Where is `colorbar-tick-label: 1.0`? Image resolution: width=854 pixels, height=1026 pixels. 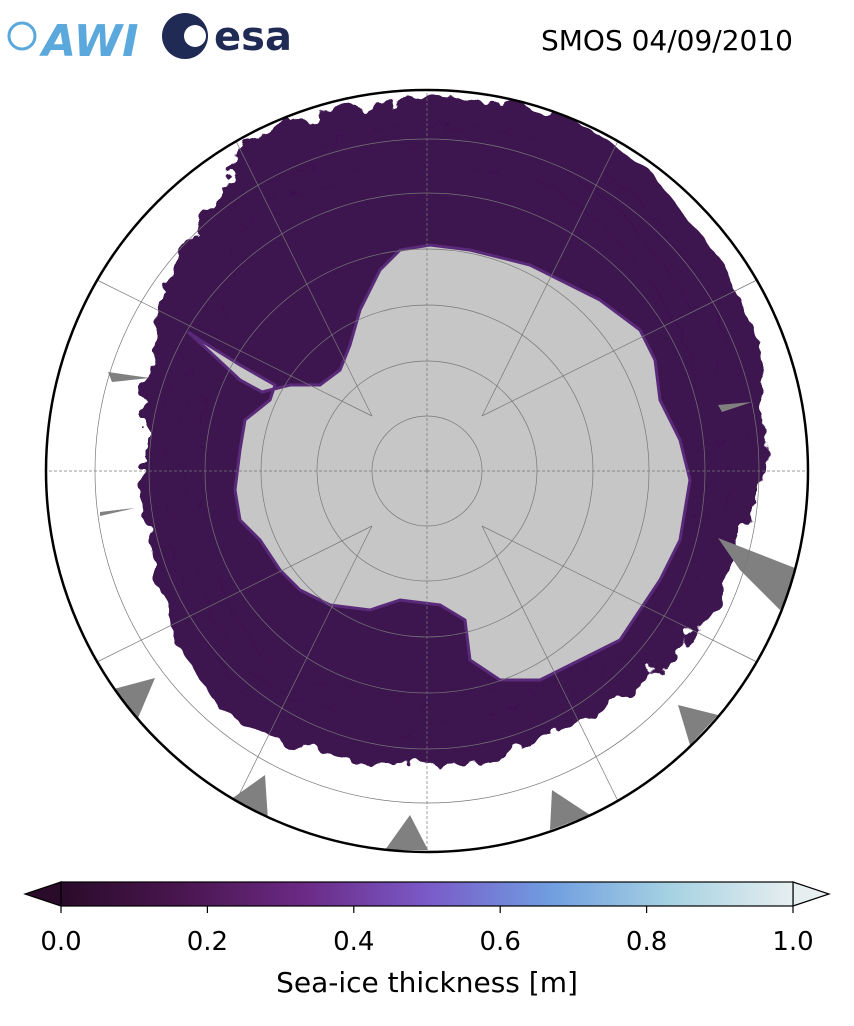
colorbar-tick-label: 1.0 is located at coordinates (792, 942).